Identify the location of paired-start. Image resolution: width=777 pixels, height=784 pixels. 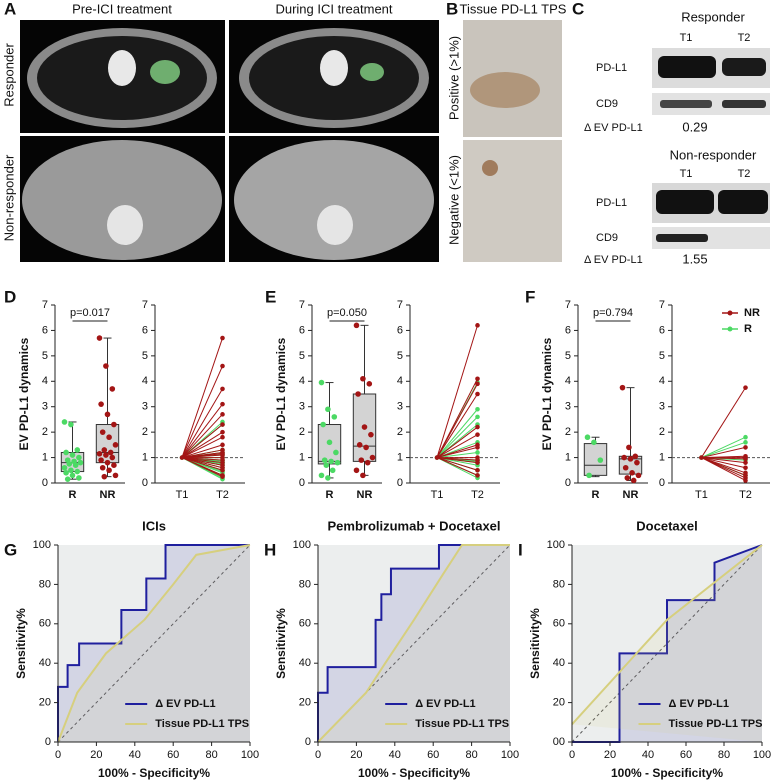
(701, 457).